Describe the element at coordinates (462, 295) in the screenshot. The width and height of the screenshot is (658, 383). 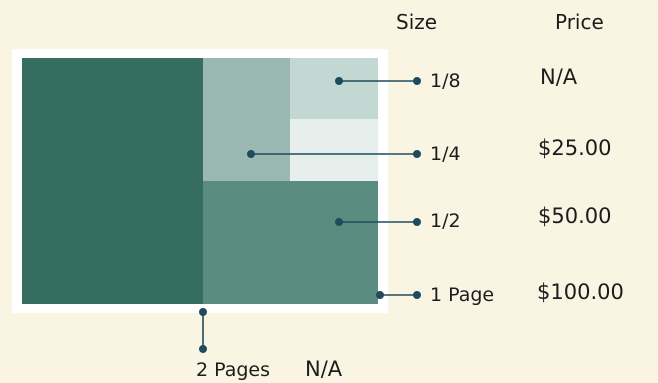
I see `size-label-page: 1 Page` at that location.